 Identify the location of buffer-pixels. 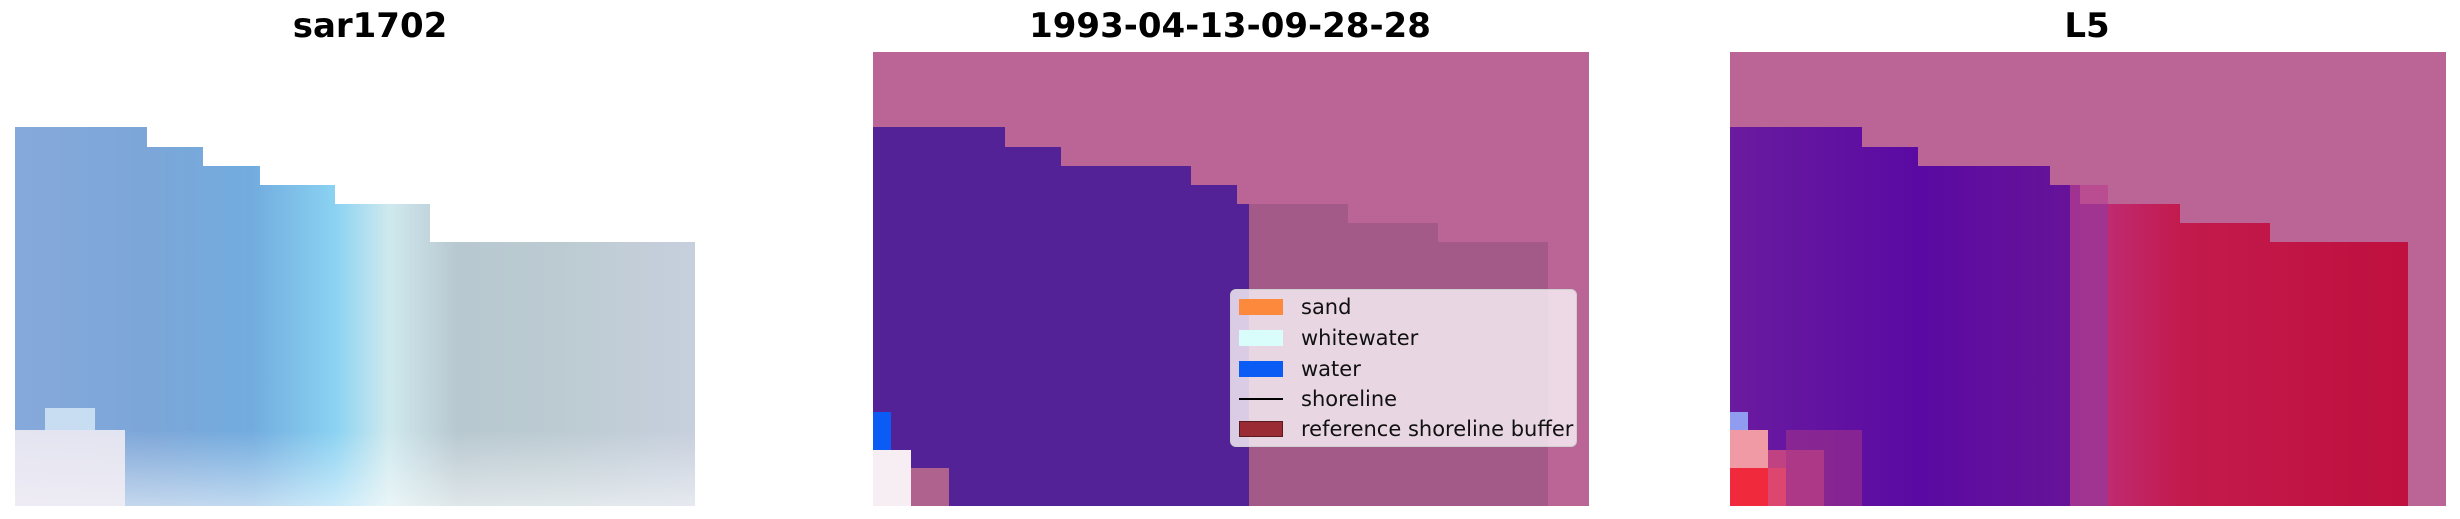
(930, 487).